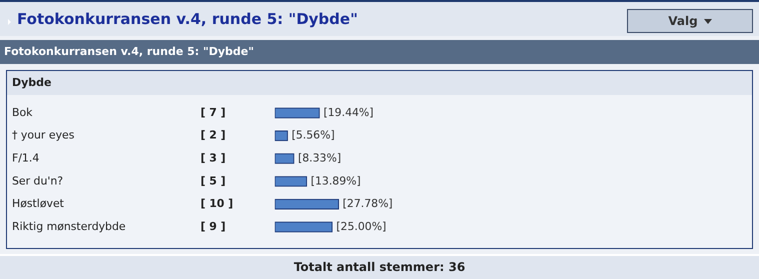 This screenshot has width=759, height=279. What do you see at coordinates (683, 21) in the screenshot?
I see `text: Valg` at bounding box center [683, 21].